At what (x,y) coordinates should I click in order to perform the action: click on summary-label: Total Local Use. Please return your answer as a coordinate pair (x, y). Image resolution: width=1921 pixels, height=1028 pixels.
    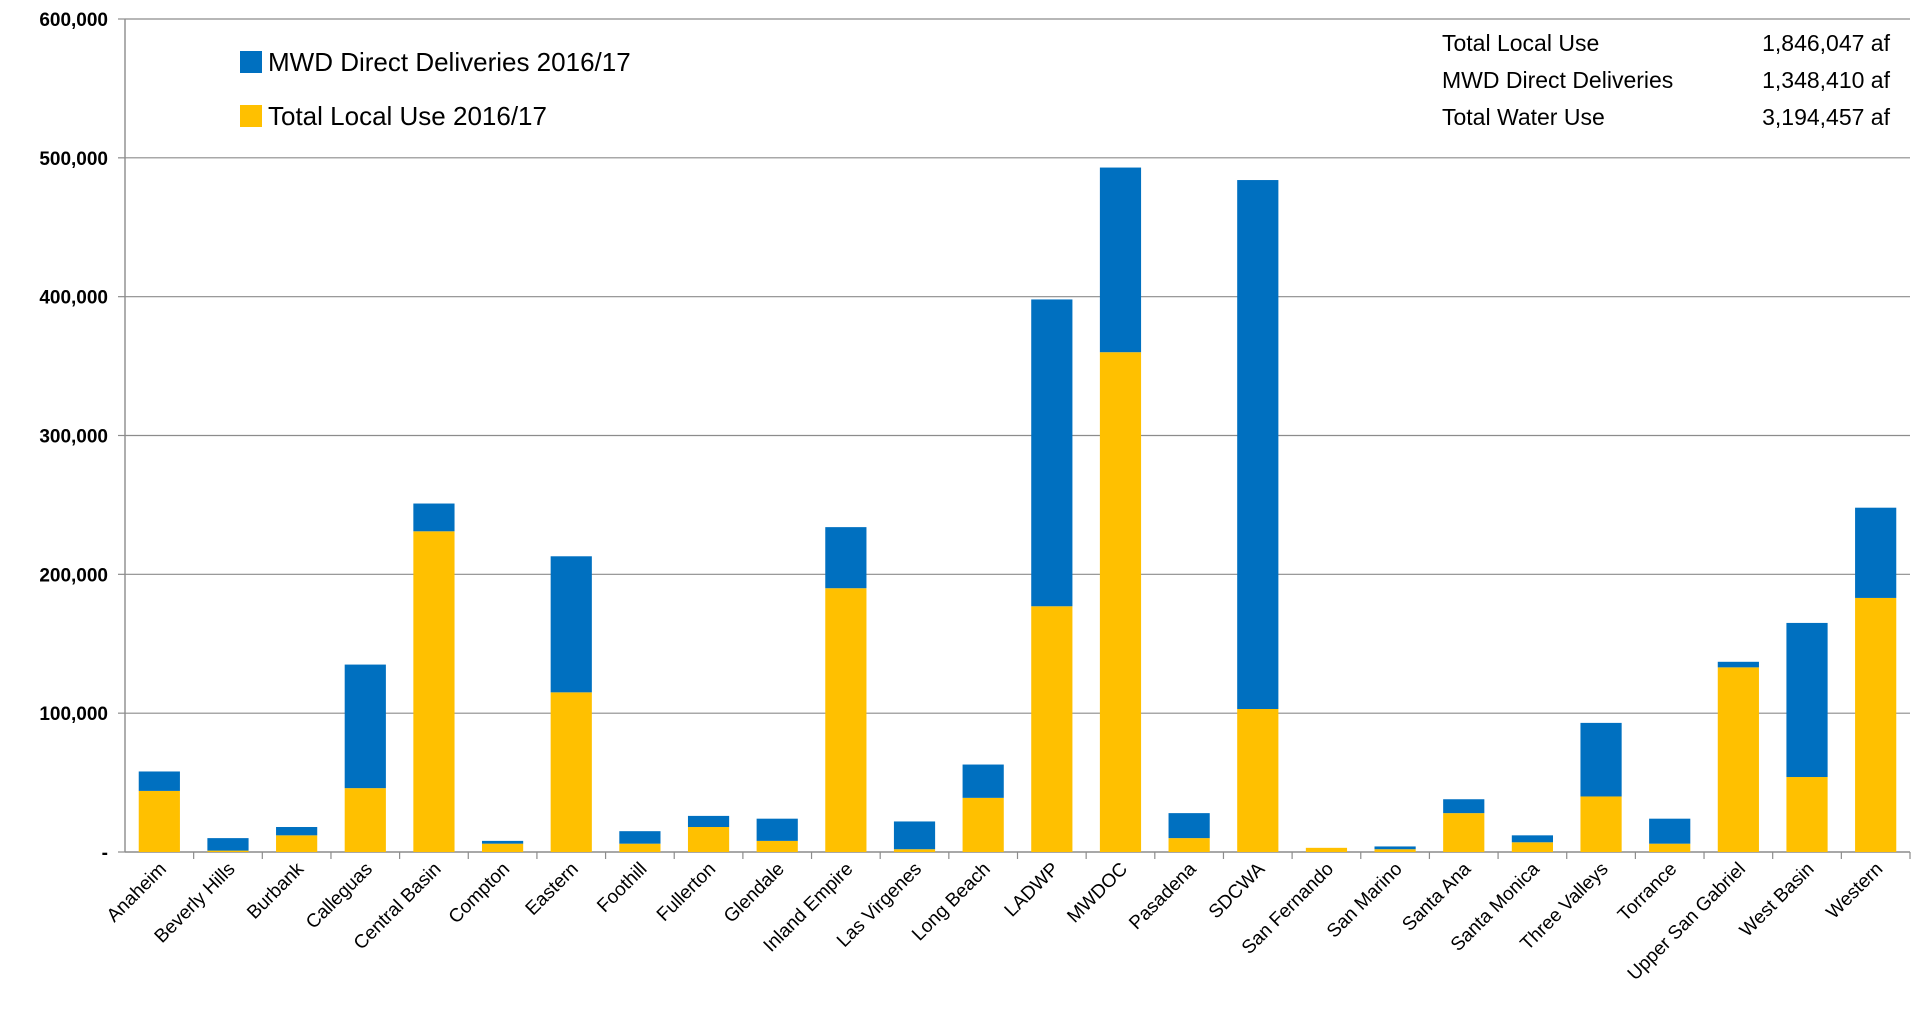
    Looking at the image, I should click on (1520, 43).